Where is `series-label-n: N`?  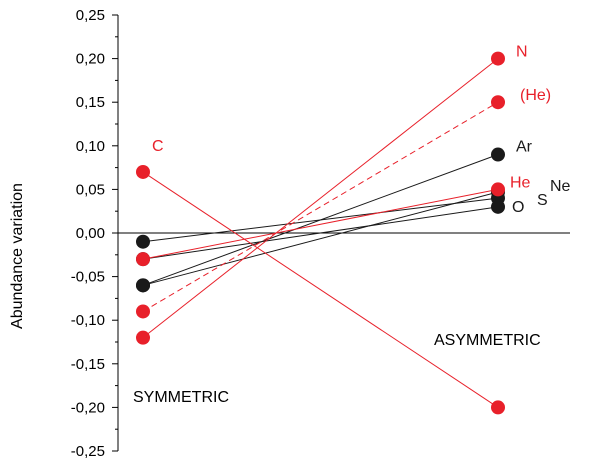 series-label-n: N is located at coordinates (522, 52).